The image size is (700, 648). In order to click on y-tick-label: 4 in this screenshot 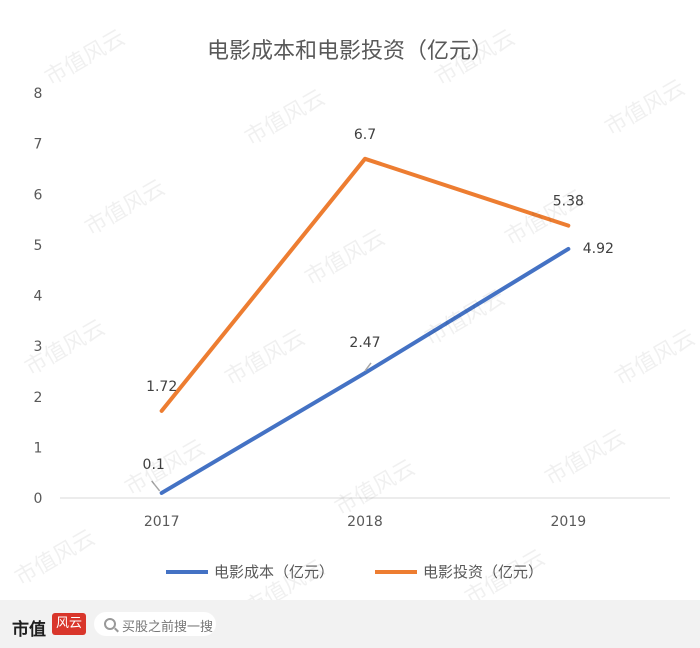, I will do `click(38, 297)`.